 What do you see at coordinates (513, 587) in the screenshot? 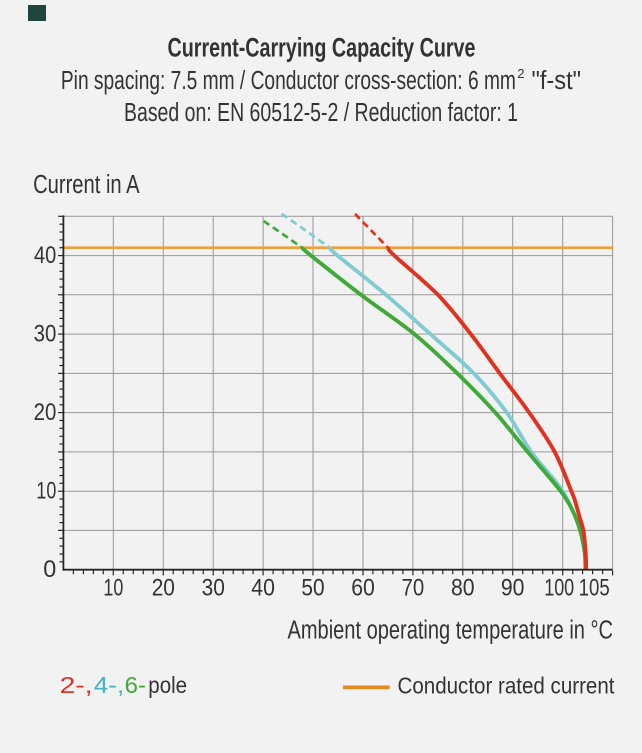
I see `svg-text: 90` at bounding box center [513, 587].